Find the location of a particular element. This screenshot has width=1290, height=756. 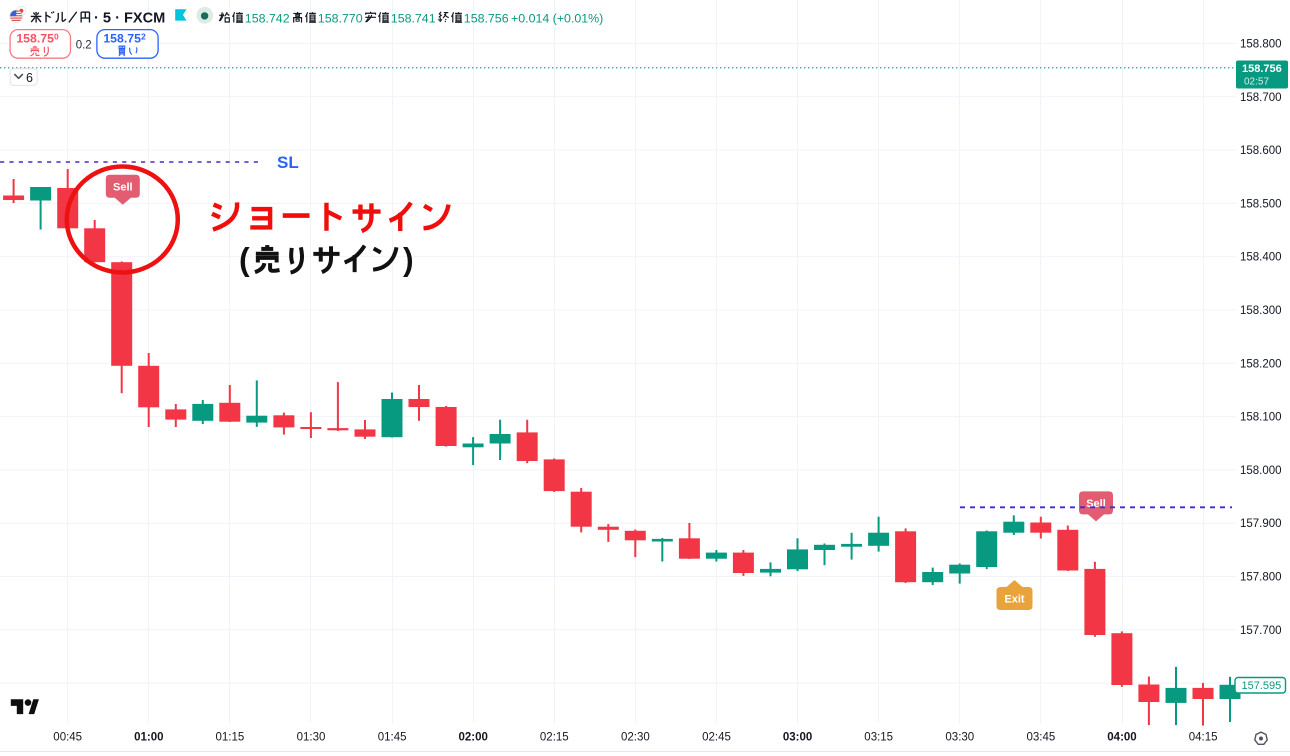

svg-text: 157.700 is located at coordinates (1261, 631).